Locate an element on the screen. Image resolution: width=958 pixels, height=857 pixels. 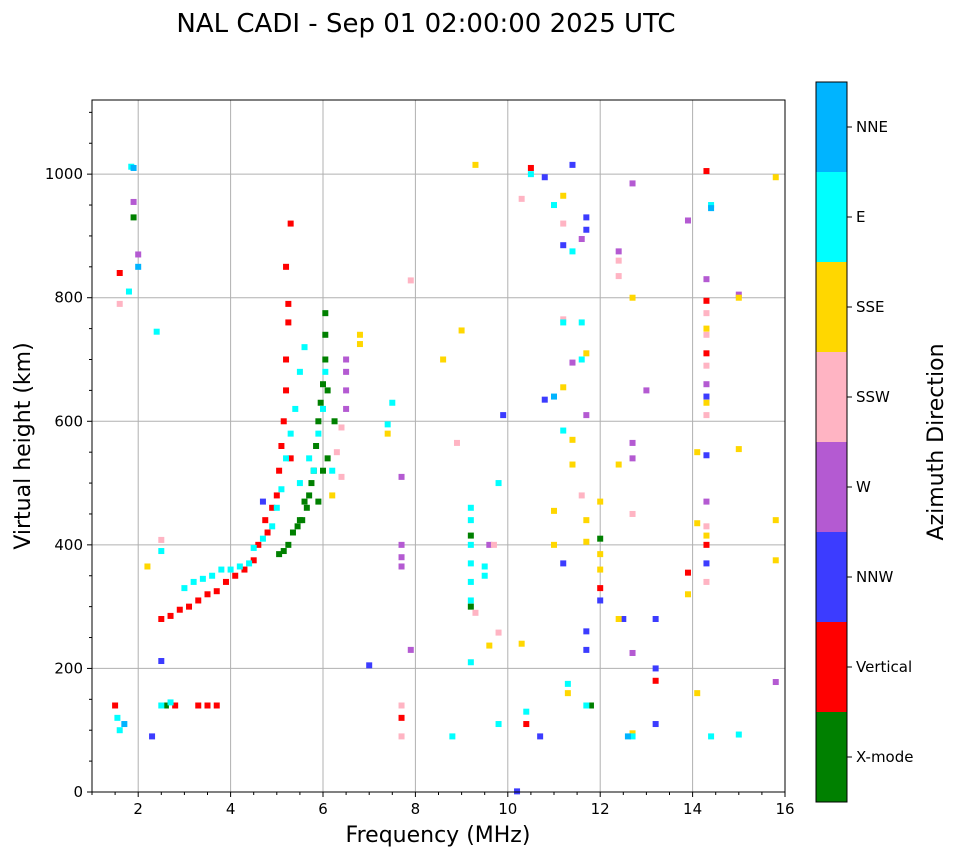
y-tick-label: 1000 is located at coordinates (64, 174).